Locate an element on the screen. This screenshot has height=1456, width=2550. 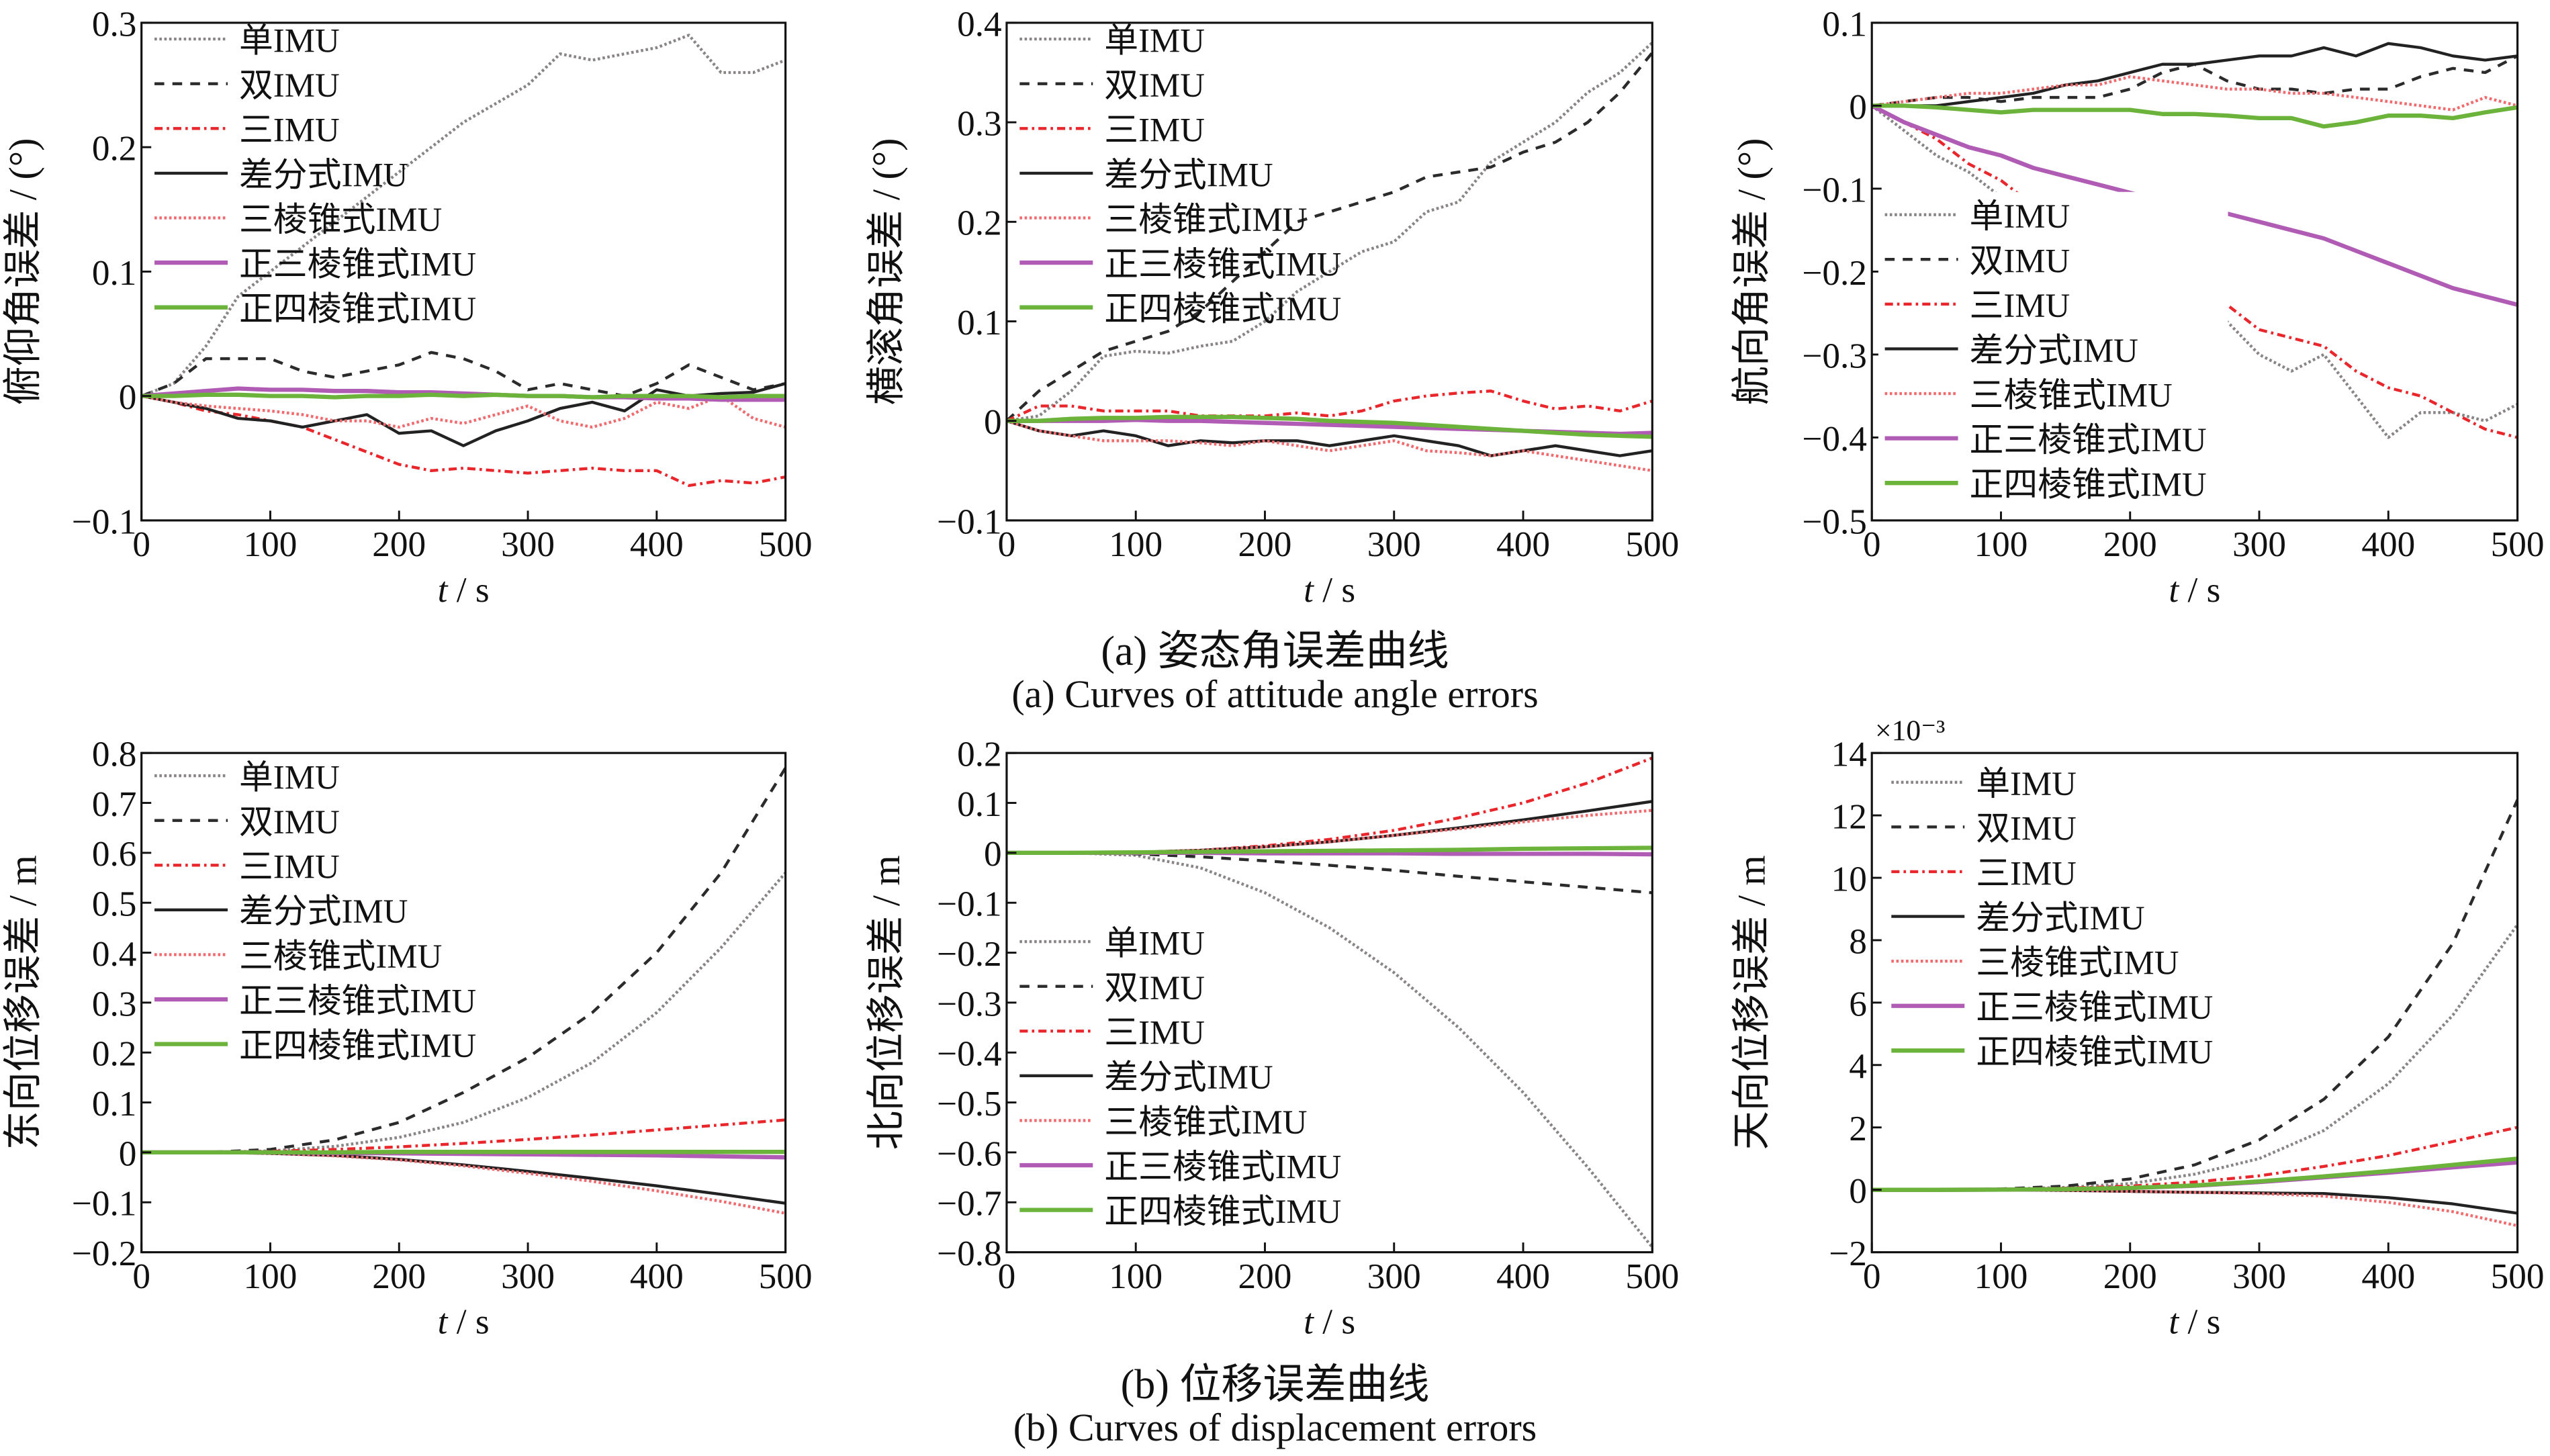
legend-item: 三棱锥式IMU is located at coordinates (298, 220).